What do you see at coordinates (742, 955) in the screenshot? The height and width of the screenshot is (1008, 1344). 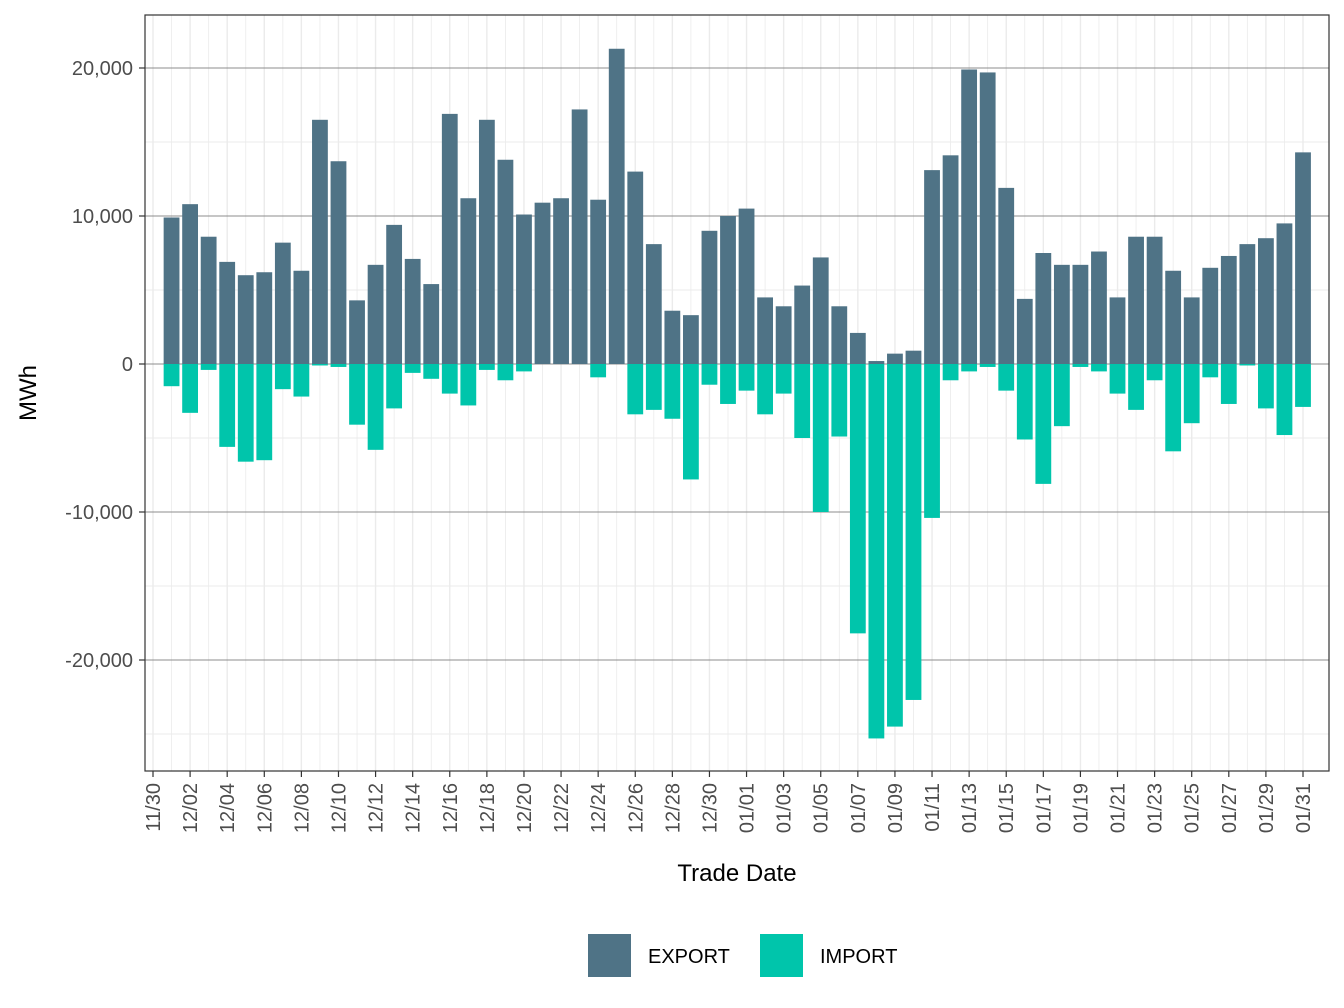 I see `legend: EXPORT IMPORT` at bounding box center [742, 955].